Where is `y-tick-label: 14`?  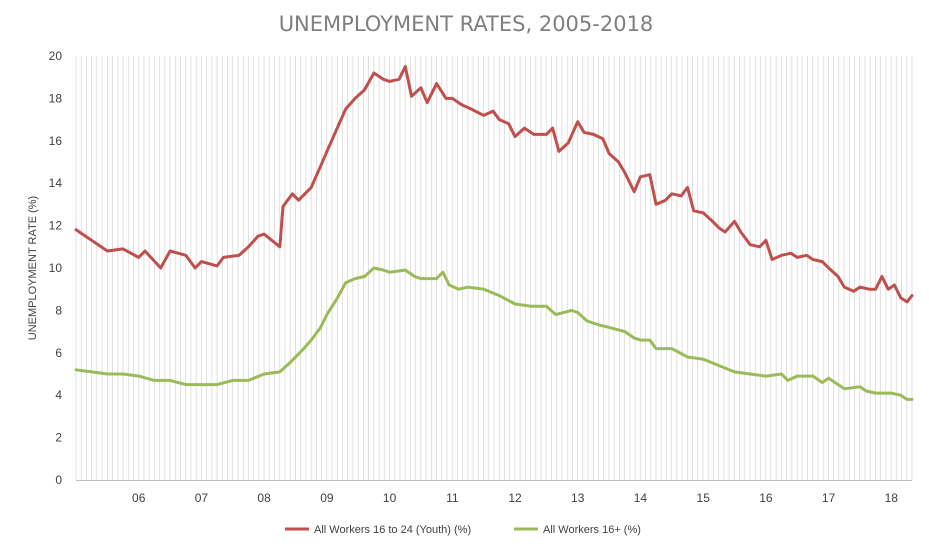
y-tick-label: 14 is located at coordinates (56, 183).